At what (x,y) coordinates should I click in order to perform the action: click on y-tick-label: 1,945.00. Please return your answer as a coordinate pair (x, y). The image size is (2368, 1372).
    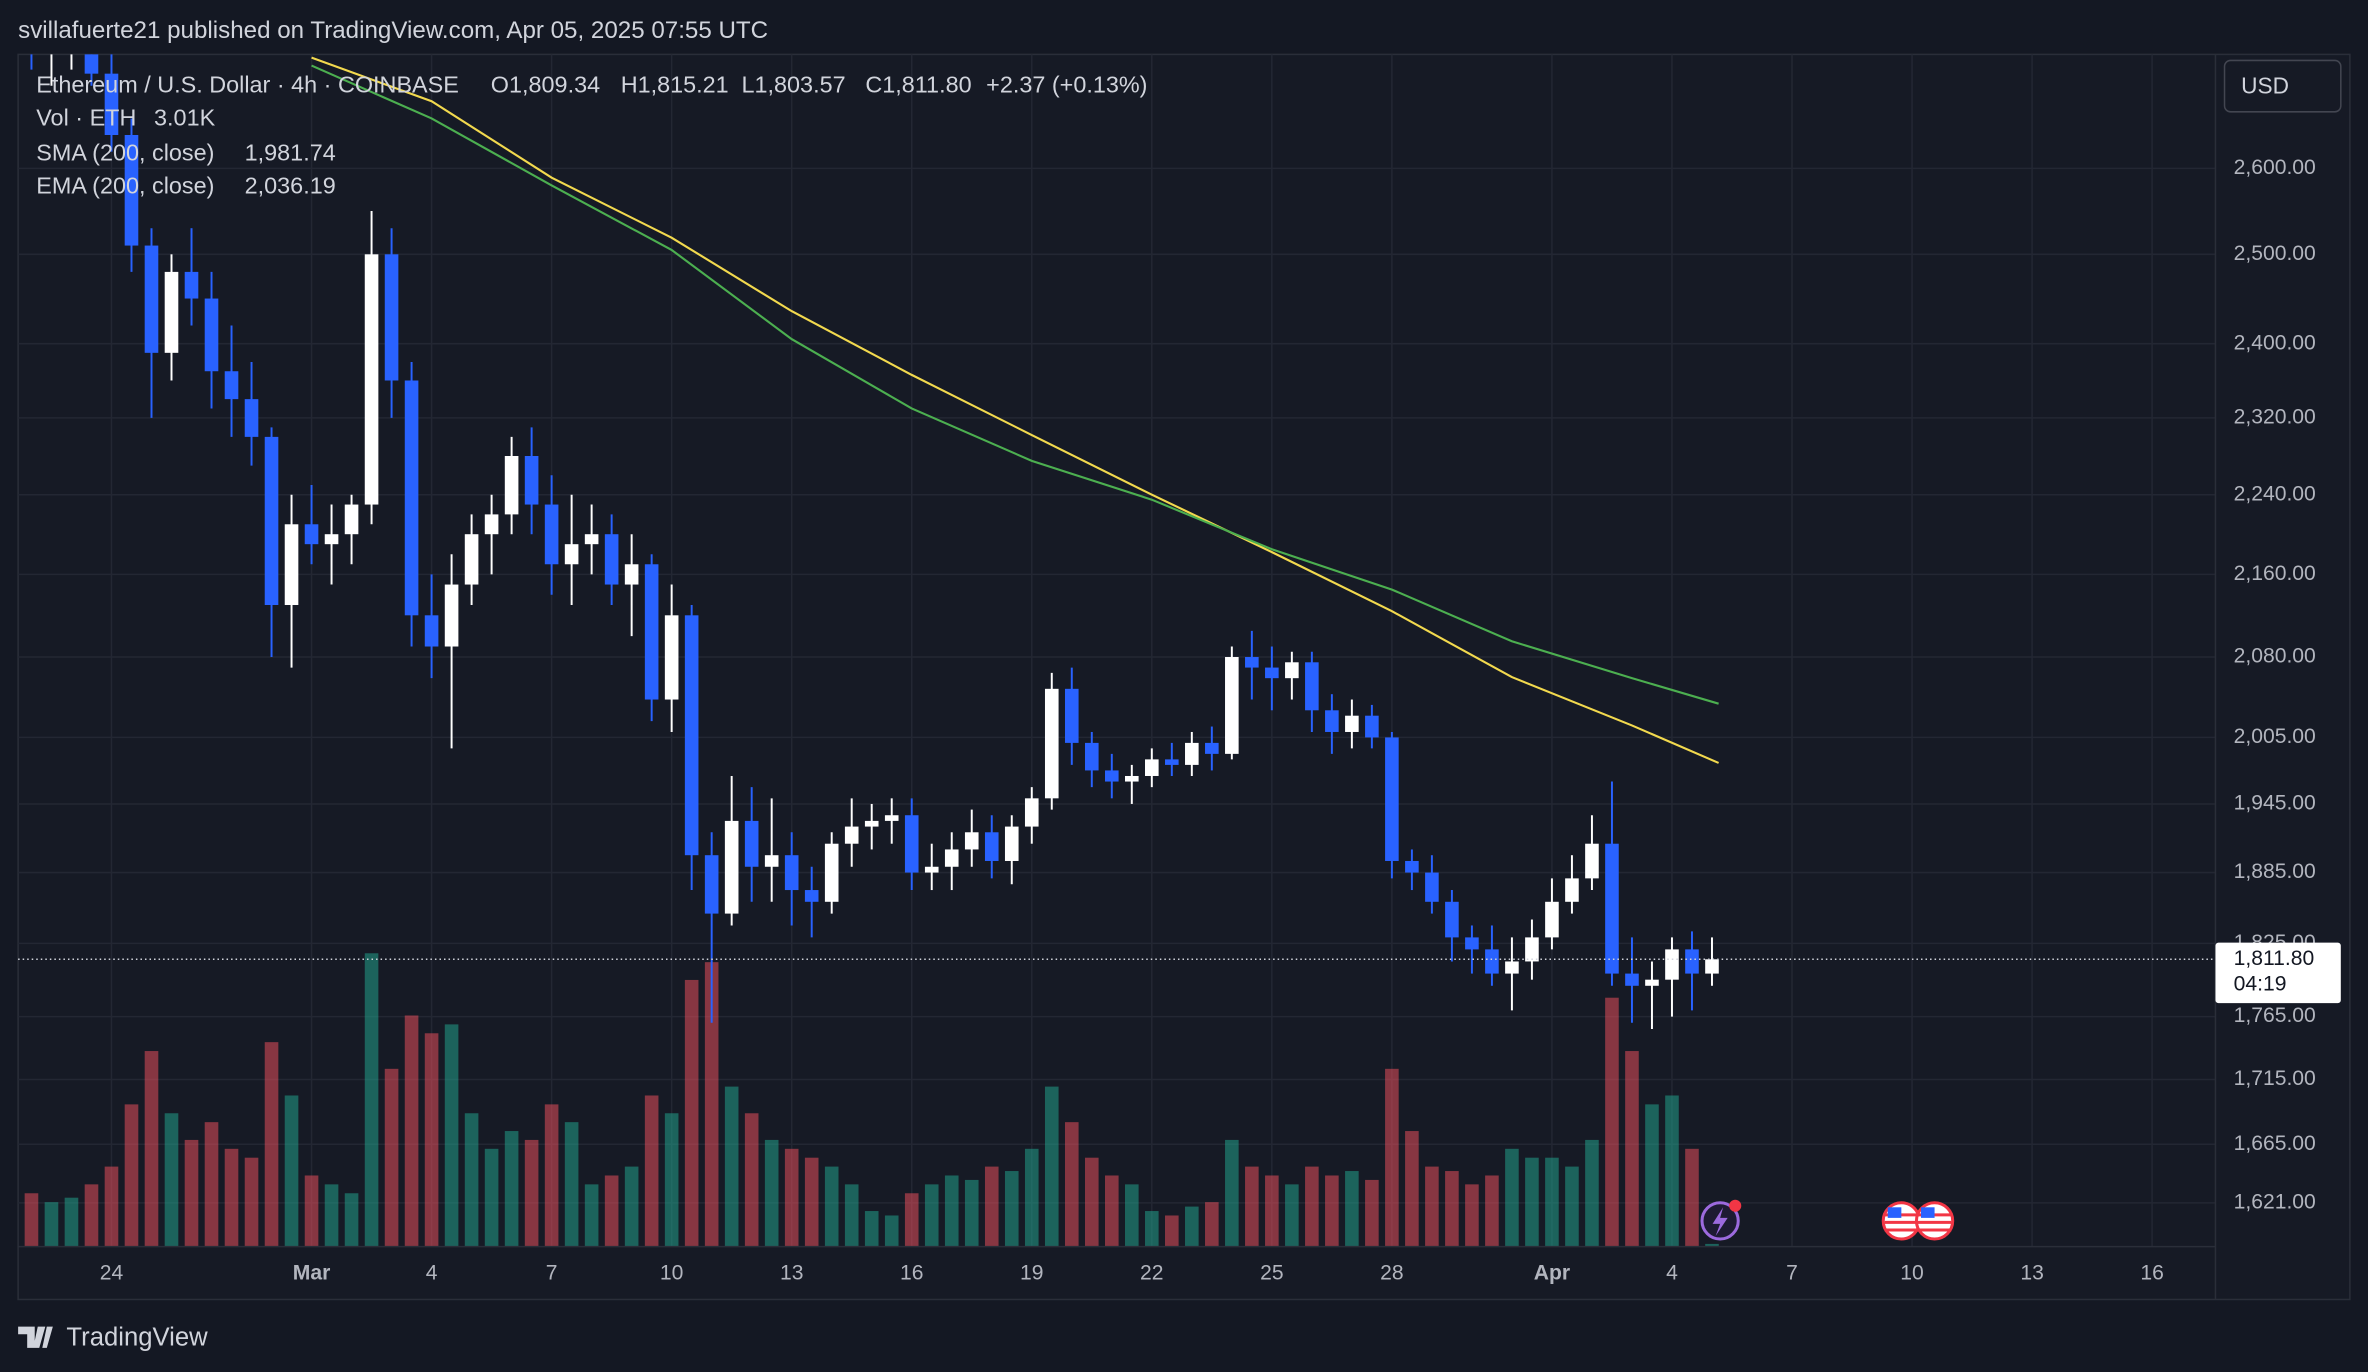
    Looking at the image, I should click on (2275, 803).